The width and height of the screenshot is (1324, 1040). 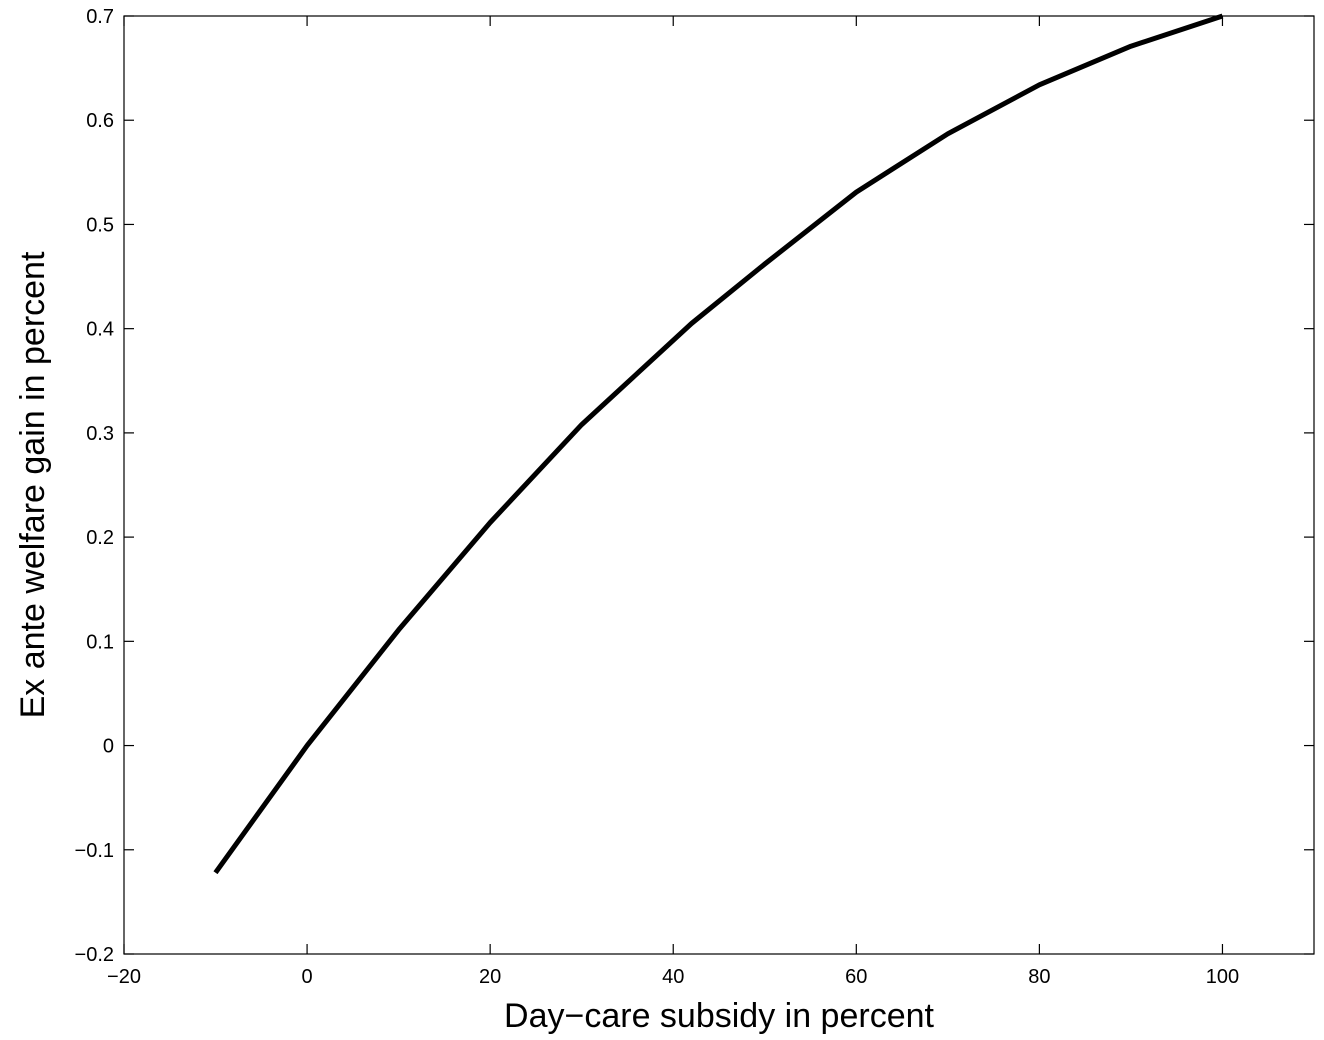 I want to click on y-tick-label: 0.7, so click(x=100, y=17).